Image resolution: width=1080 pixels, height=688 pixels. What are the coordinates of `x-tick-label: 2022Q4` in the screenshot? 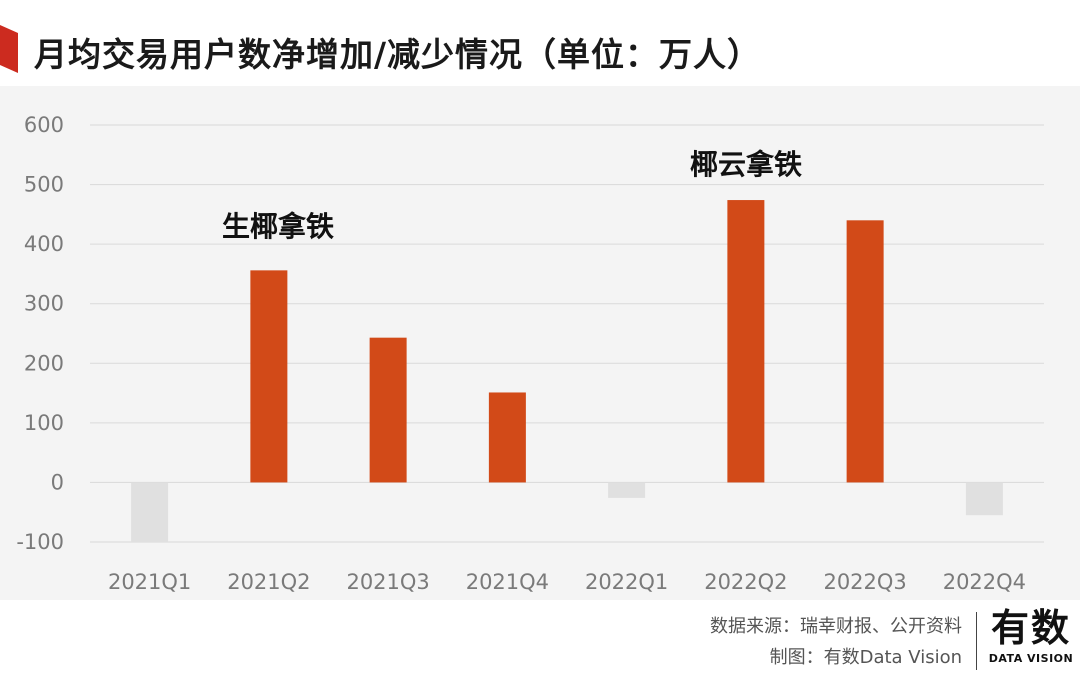 It's located at (984, 582).